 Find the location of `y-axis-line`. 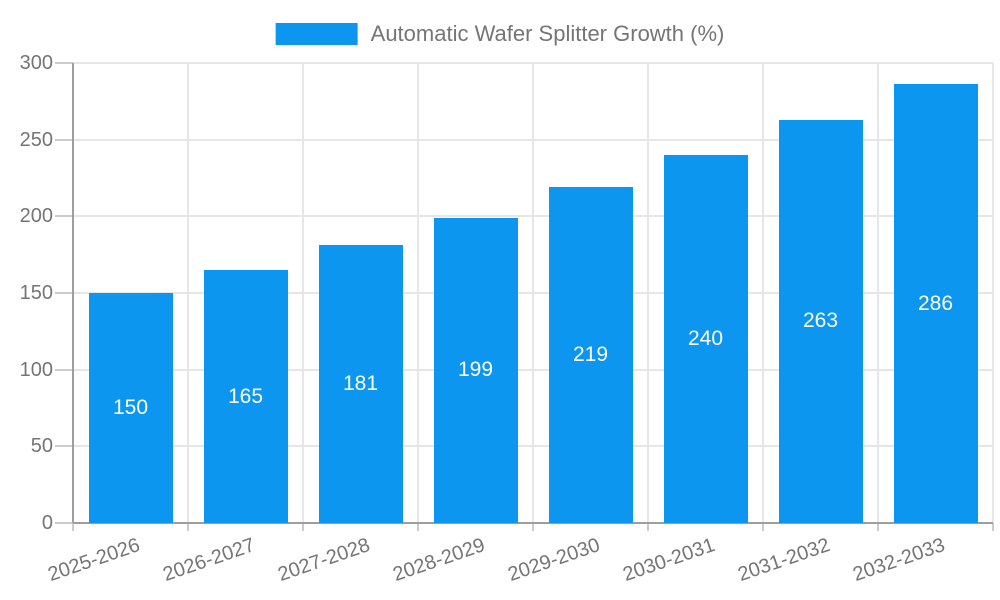

y-axis-line is located at coordinates (73, 293).